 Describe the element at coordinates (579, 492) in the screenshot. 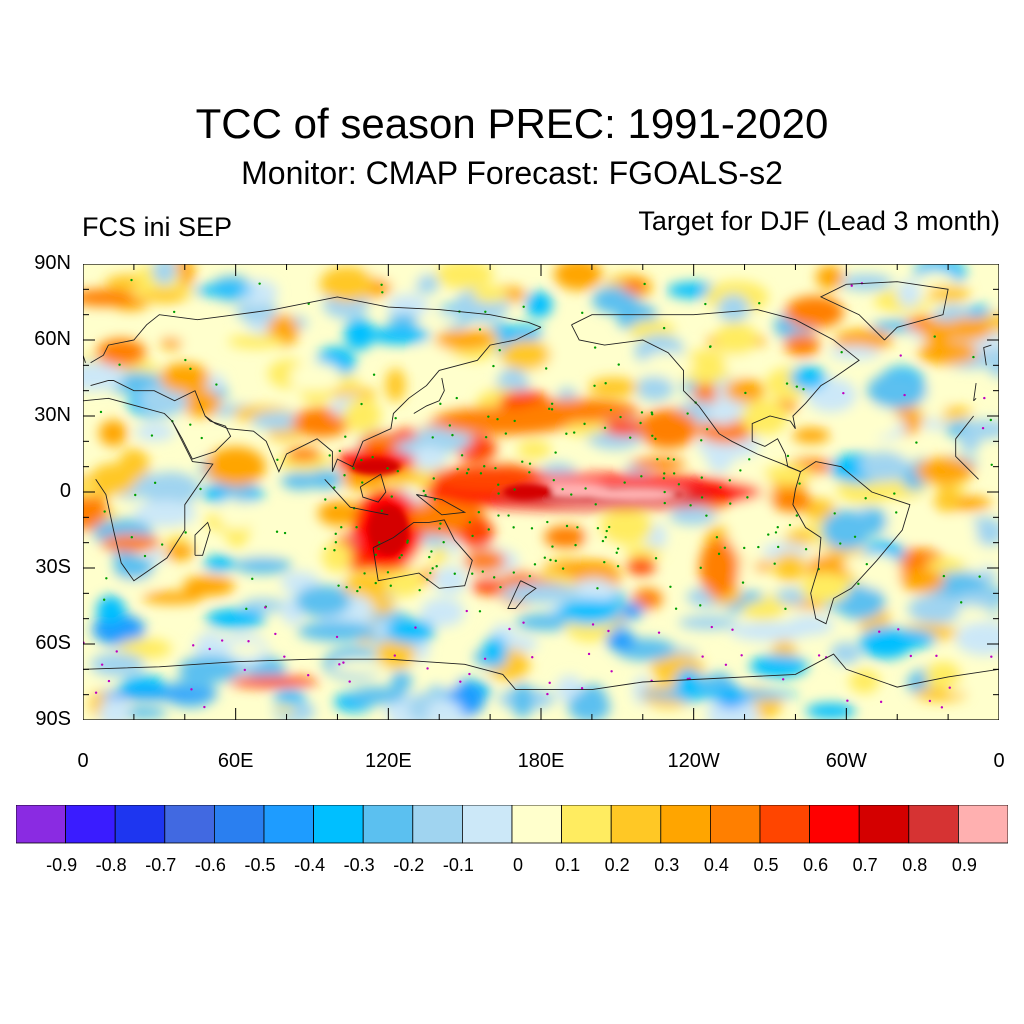

I see `field-core` at that location.